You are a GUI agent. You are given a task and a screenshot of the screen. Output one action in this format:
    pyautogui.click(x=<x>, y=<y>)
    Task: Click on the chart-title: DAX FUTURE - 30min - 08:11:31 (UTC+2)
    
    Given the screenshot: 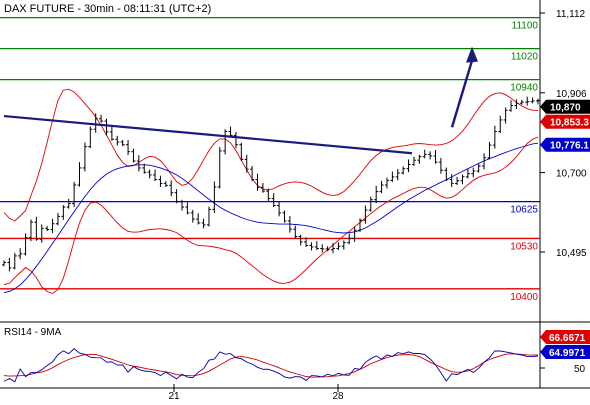 What is the action you would take?
    pyautogui.click(x=107, y=9)
    